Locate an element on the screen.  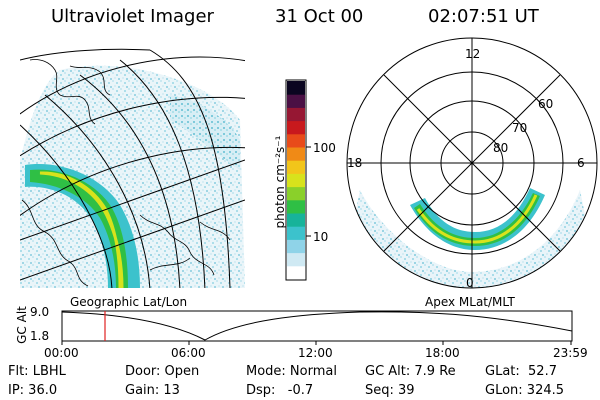
info-seq: Seq: 39 is located at coordinates (390, 390).